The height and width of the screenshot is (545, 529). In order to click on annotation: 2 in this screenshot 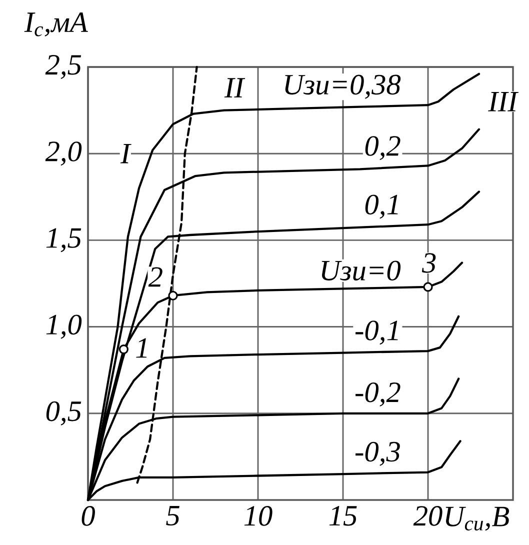, I will do `click(155, 277)`.